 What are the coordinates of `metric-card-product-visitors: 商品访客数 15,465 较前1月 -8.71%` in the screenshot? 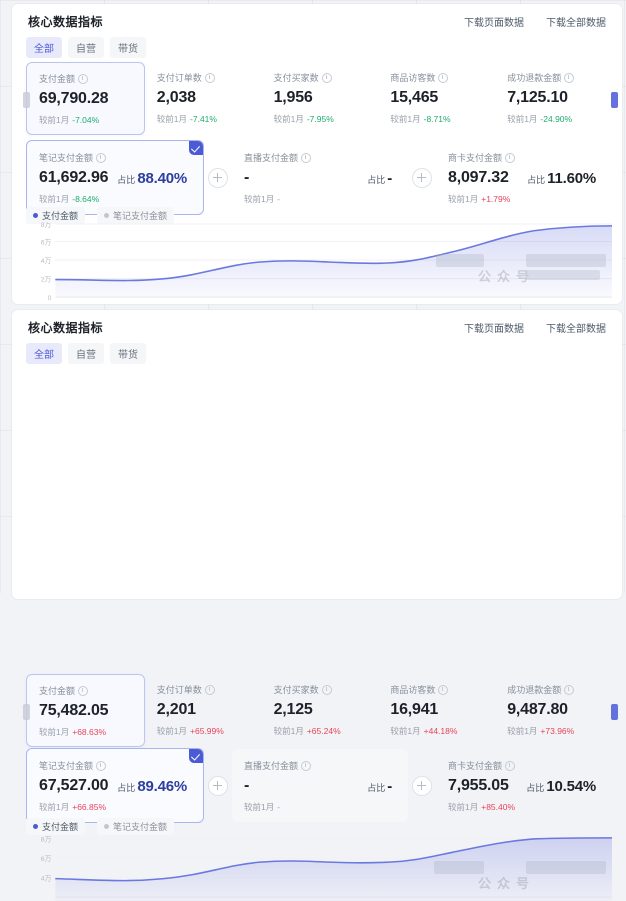 It's located at (436, 98).